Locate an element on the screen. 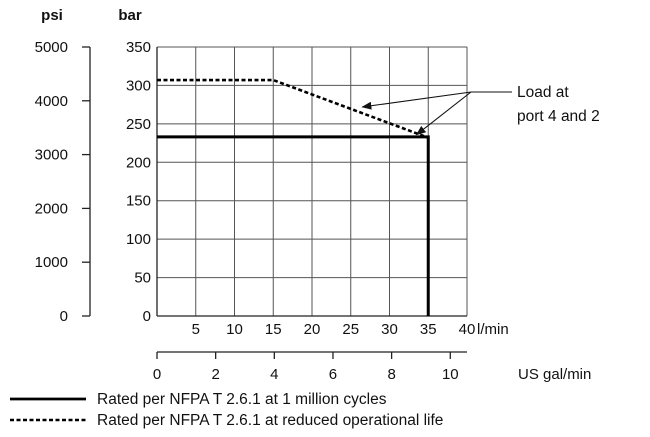  usgal-tick-label: 2 is located at coordinates (215, 374).